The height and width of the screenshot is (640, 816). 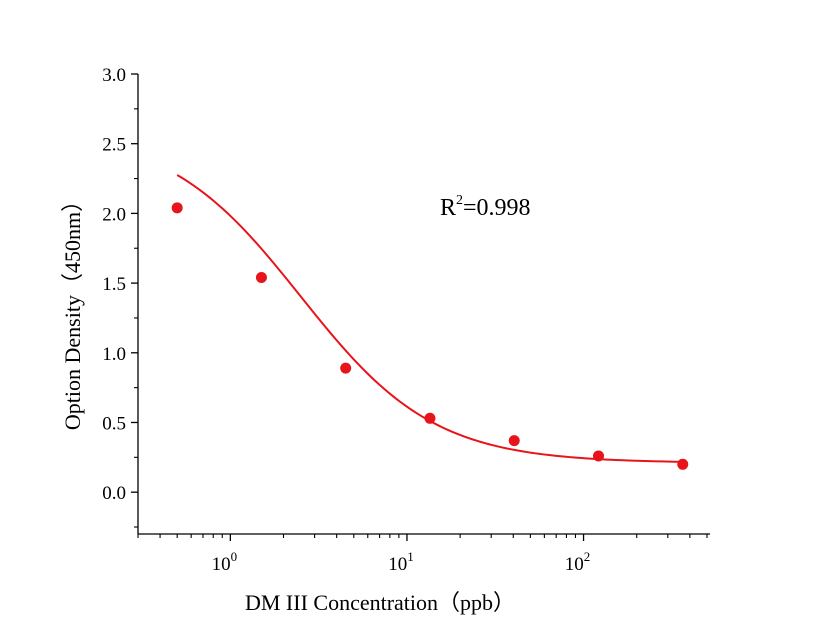 What do you see at coordinates (459, 200) in the screenshot?
I see `r-squared-superscript: 2` at bounding box center [459, 200].